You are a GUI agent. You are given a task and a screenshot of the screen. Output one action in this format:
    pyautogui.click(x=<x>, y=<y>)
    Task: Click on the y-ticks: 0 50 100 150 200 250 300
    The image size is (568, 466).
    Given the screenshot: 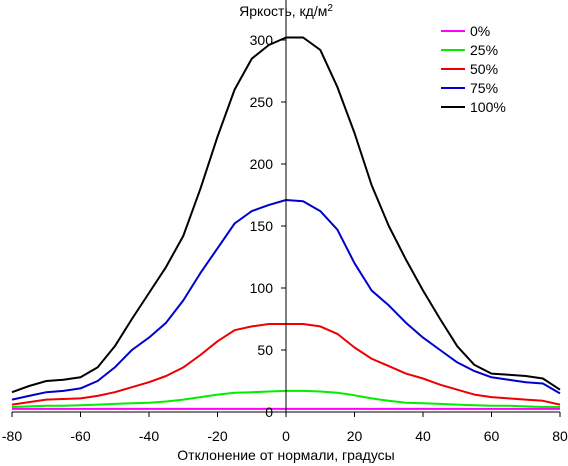 What is the action you would take?
    pyautogui.click(x=268, y=226)
    